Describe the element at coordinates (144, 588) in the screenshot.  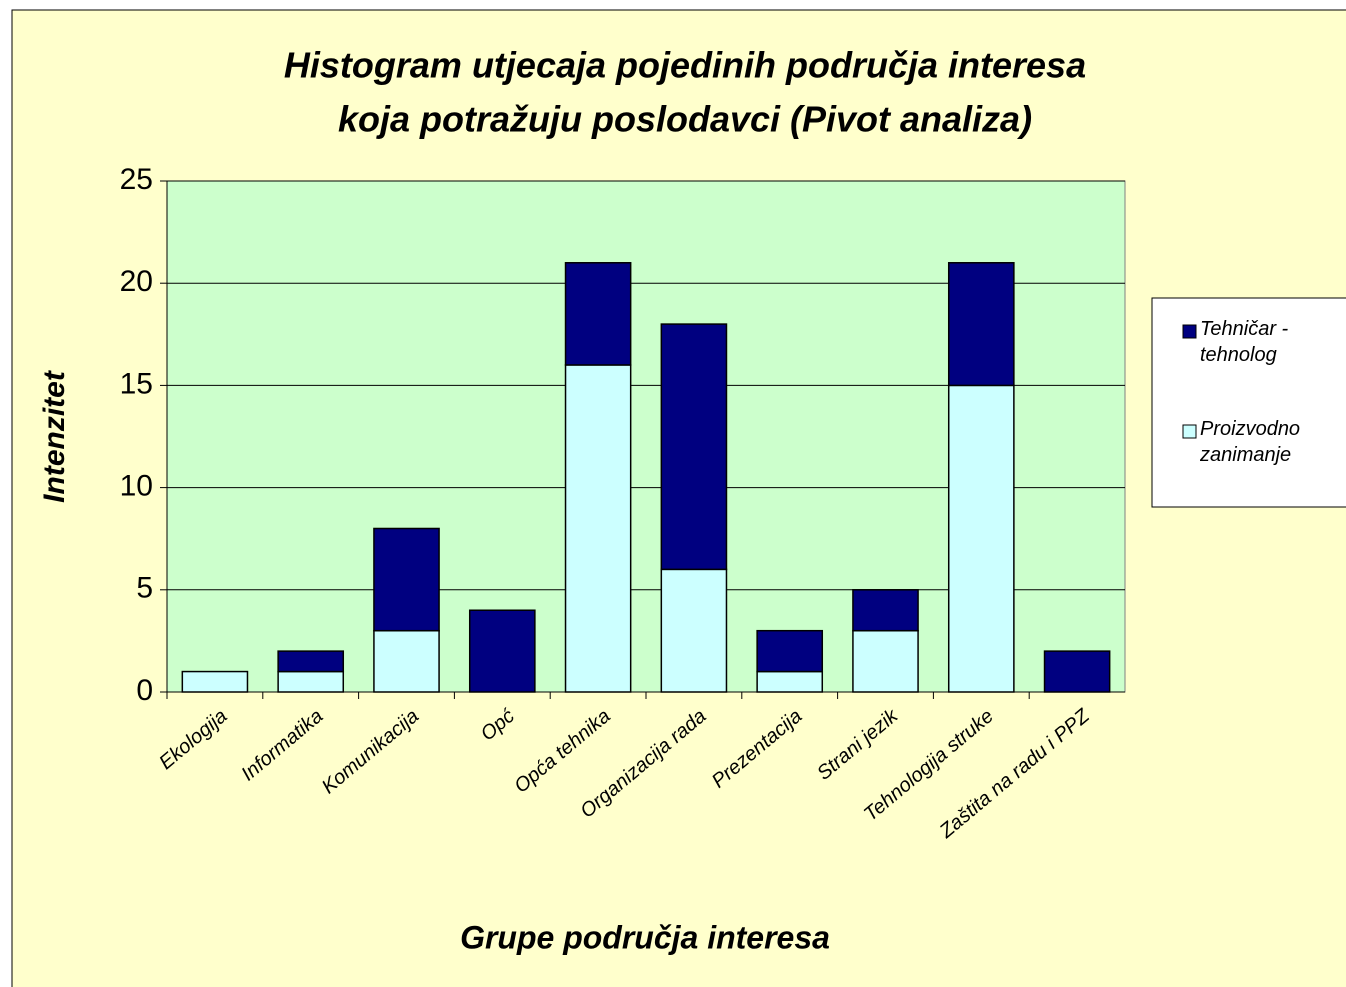
I see `y-tick-label: 5` at that location.